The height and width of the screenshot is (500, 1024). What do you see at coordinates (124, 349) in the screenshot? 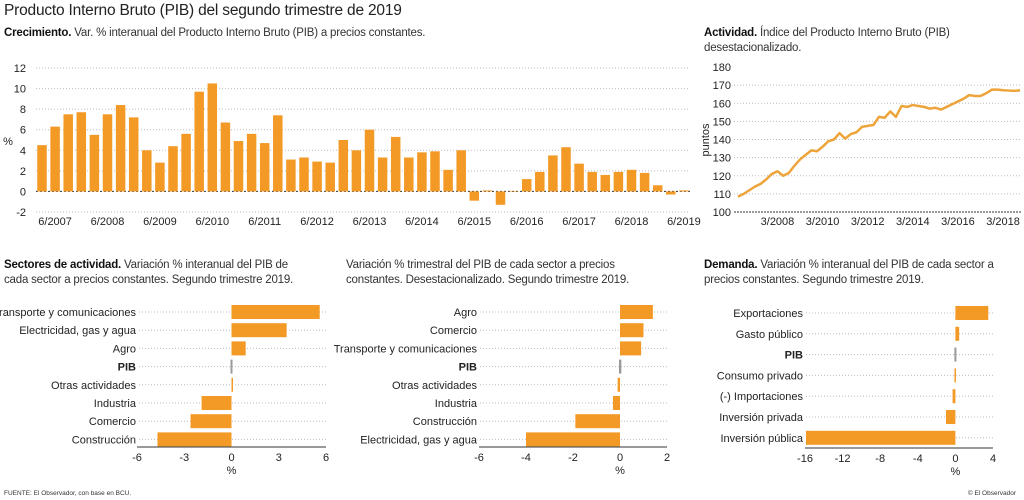
I see `category-label: Agro` at bounding box center [124, 349].